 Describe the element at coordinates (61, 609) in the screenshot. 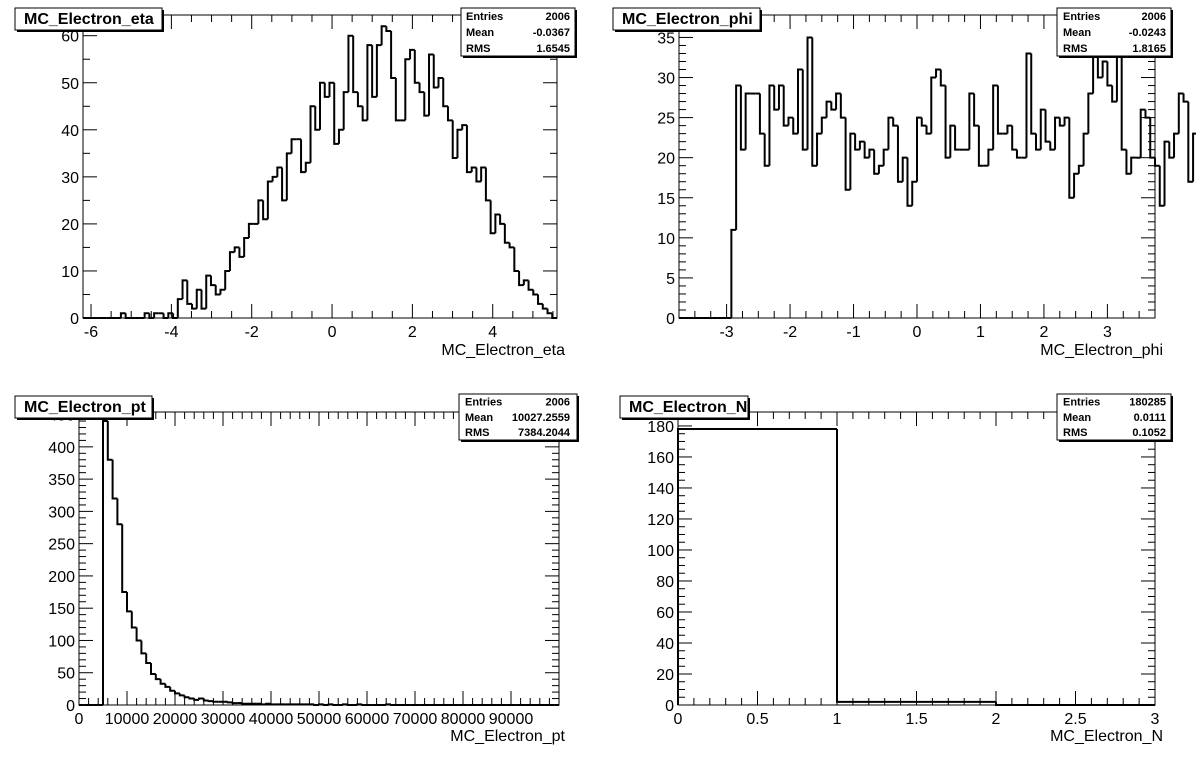

I see `y-tick-label: 150` at that location.